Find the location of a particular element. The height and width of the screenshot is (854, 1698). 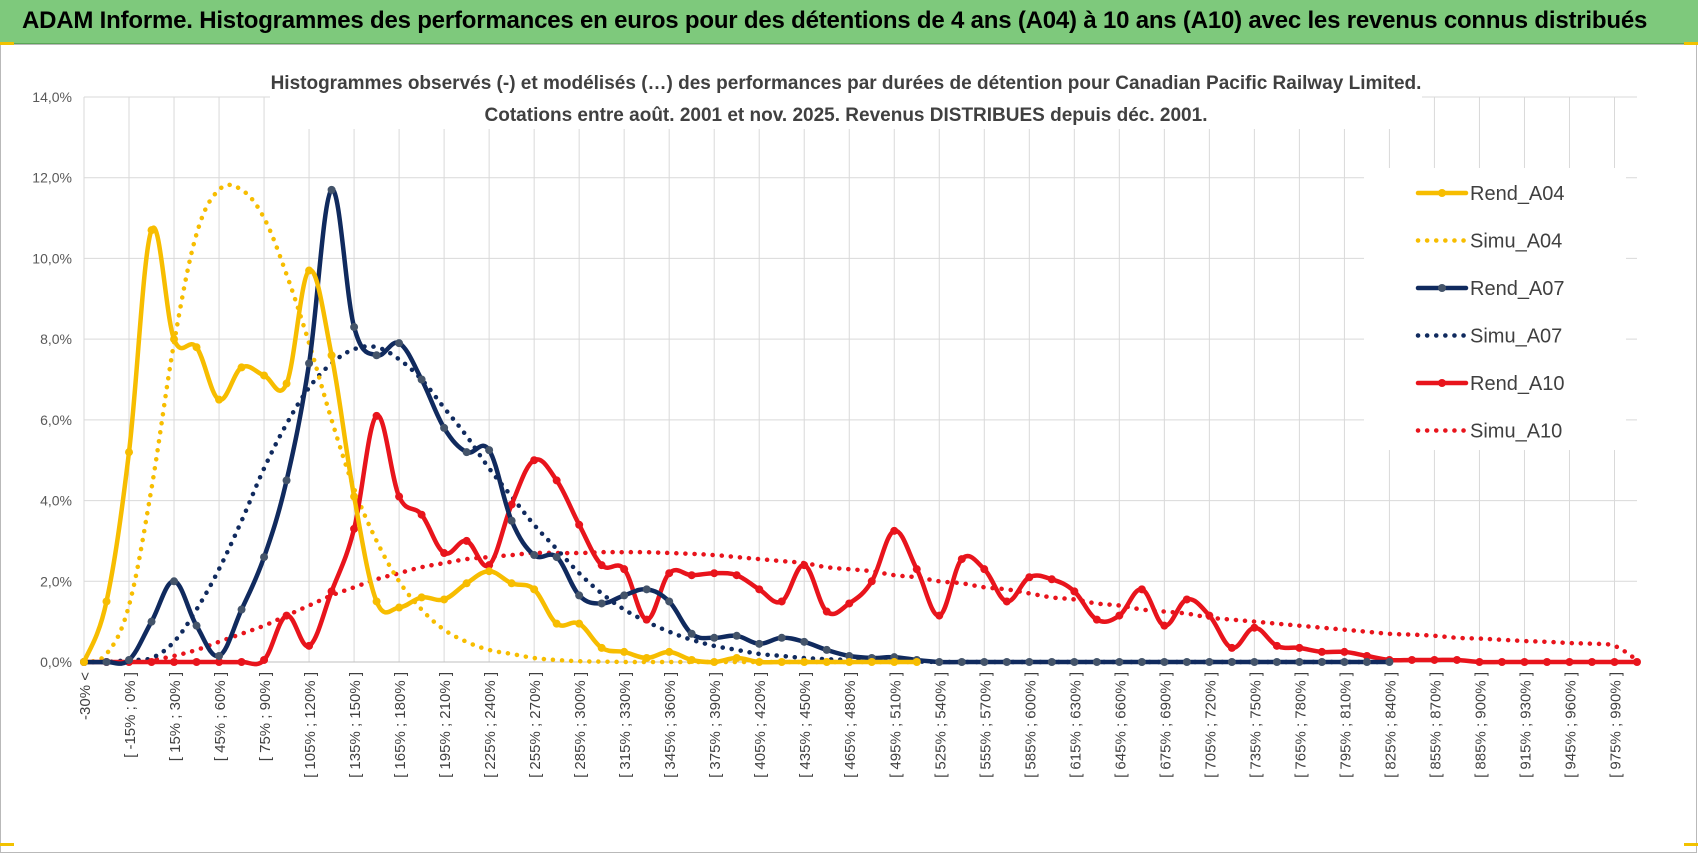

x-tick-label: [ 255% ; 270% ] is located at coordinates (535, 725).